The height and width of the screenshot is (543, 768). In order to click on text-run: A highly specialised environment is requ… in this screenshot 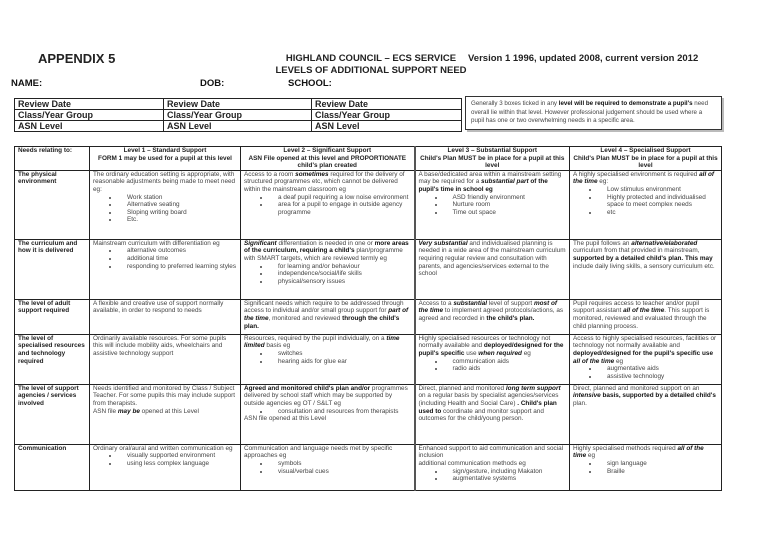, I will do `click(636, 174)`.